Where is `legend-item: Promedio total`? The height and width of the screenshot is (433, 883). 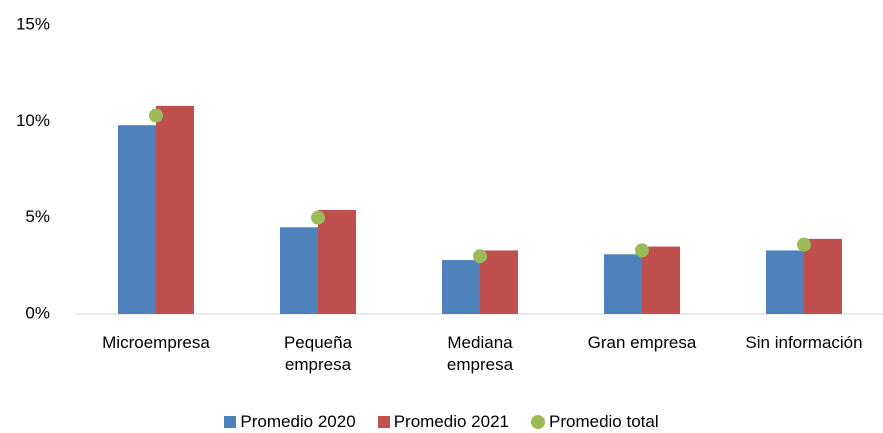
legend-item: Promedio total is located at coordinates (595, 422).